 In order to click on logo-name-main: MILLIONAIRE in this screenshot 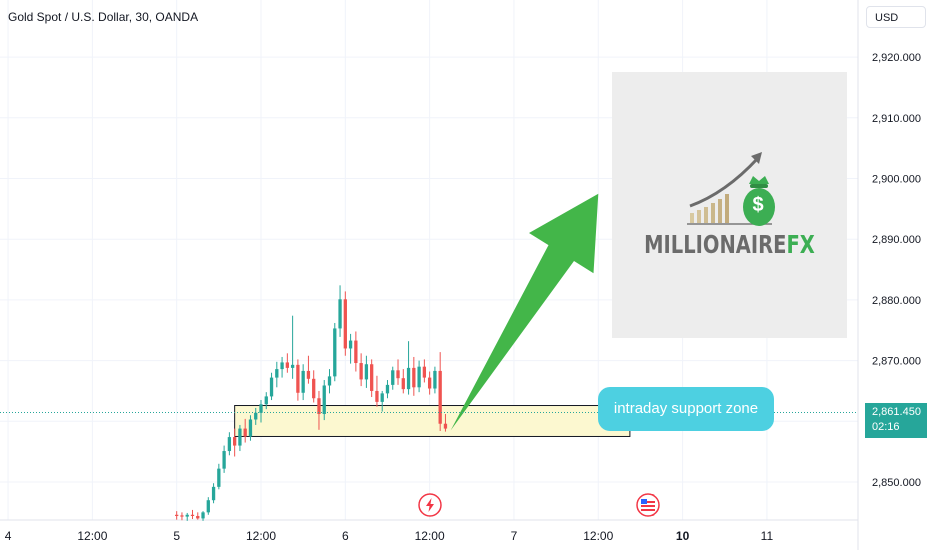, I will do `click(715, 244)`.